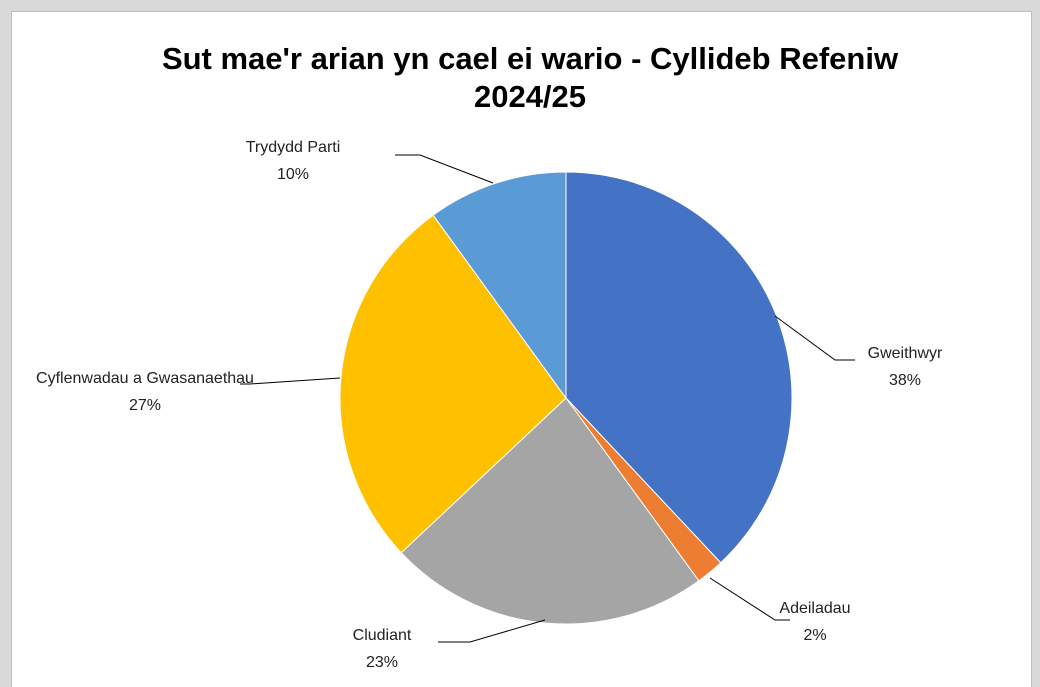 The height and width of the screenshot is (687, 1040). Describe the element at coordinates (145, 405) in the screenshot. I see `data-label-value: 27%` at that location.